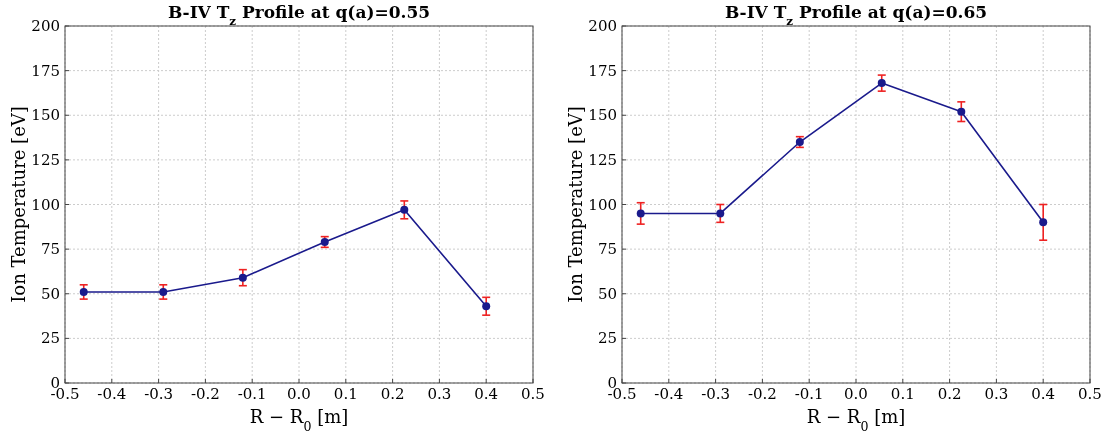 This screenshot has height=431, width=1104. Describe the element at coordinates (299, 15) in the screenshot. I see `chart-title: B-IV T$_{z}$ Profile at q(a)=0.55` at that location.